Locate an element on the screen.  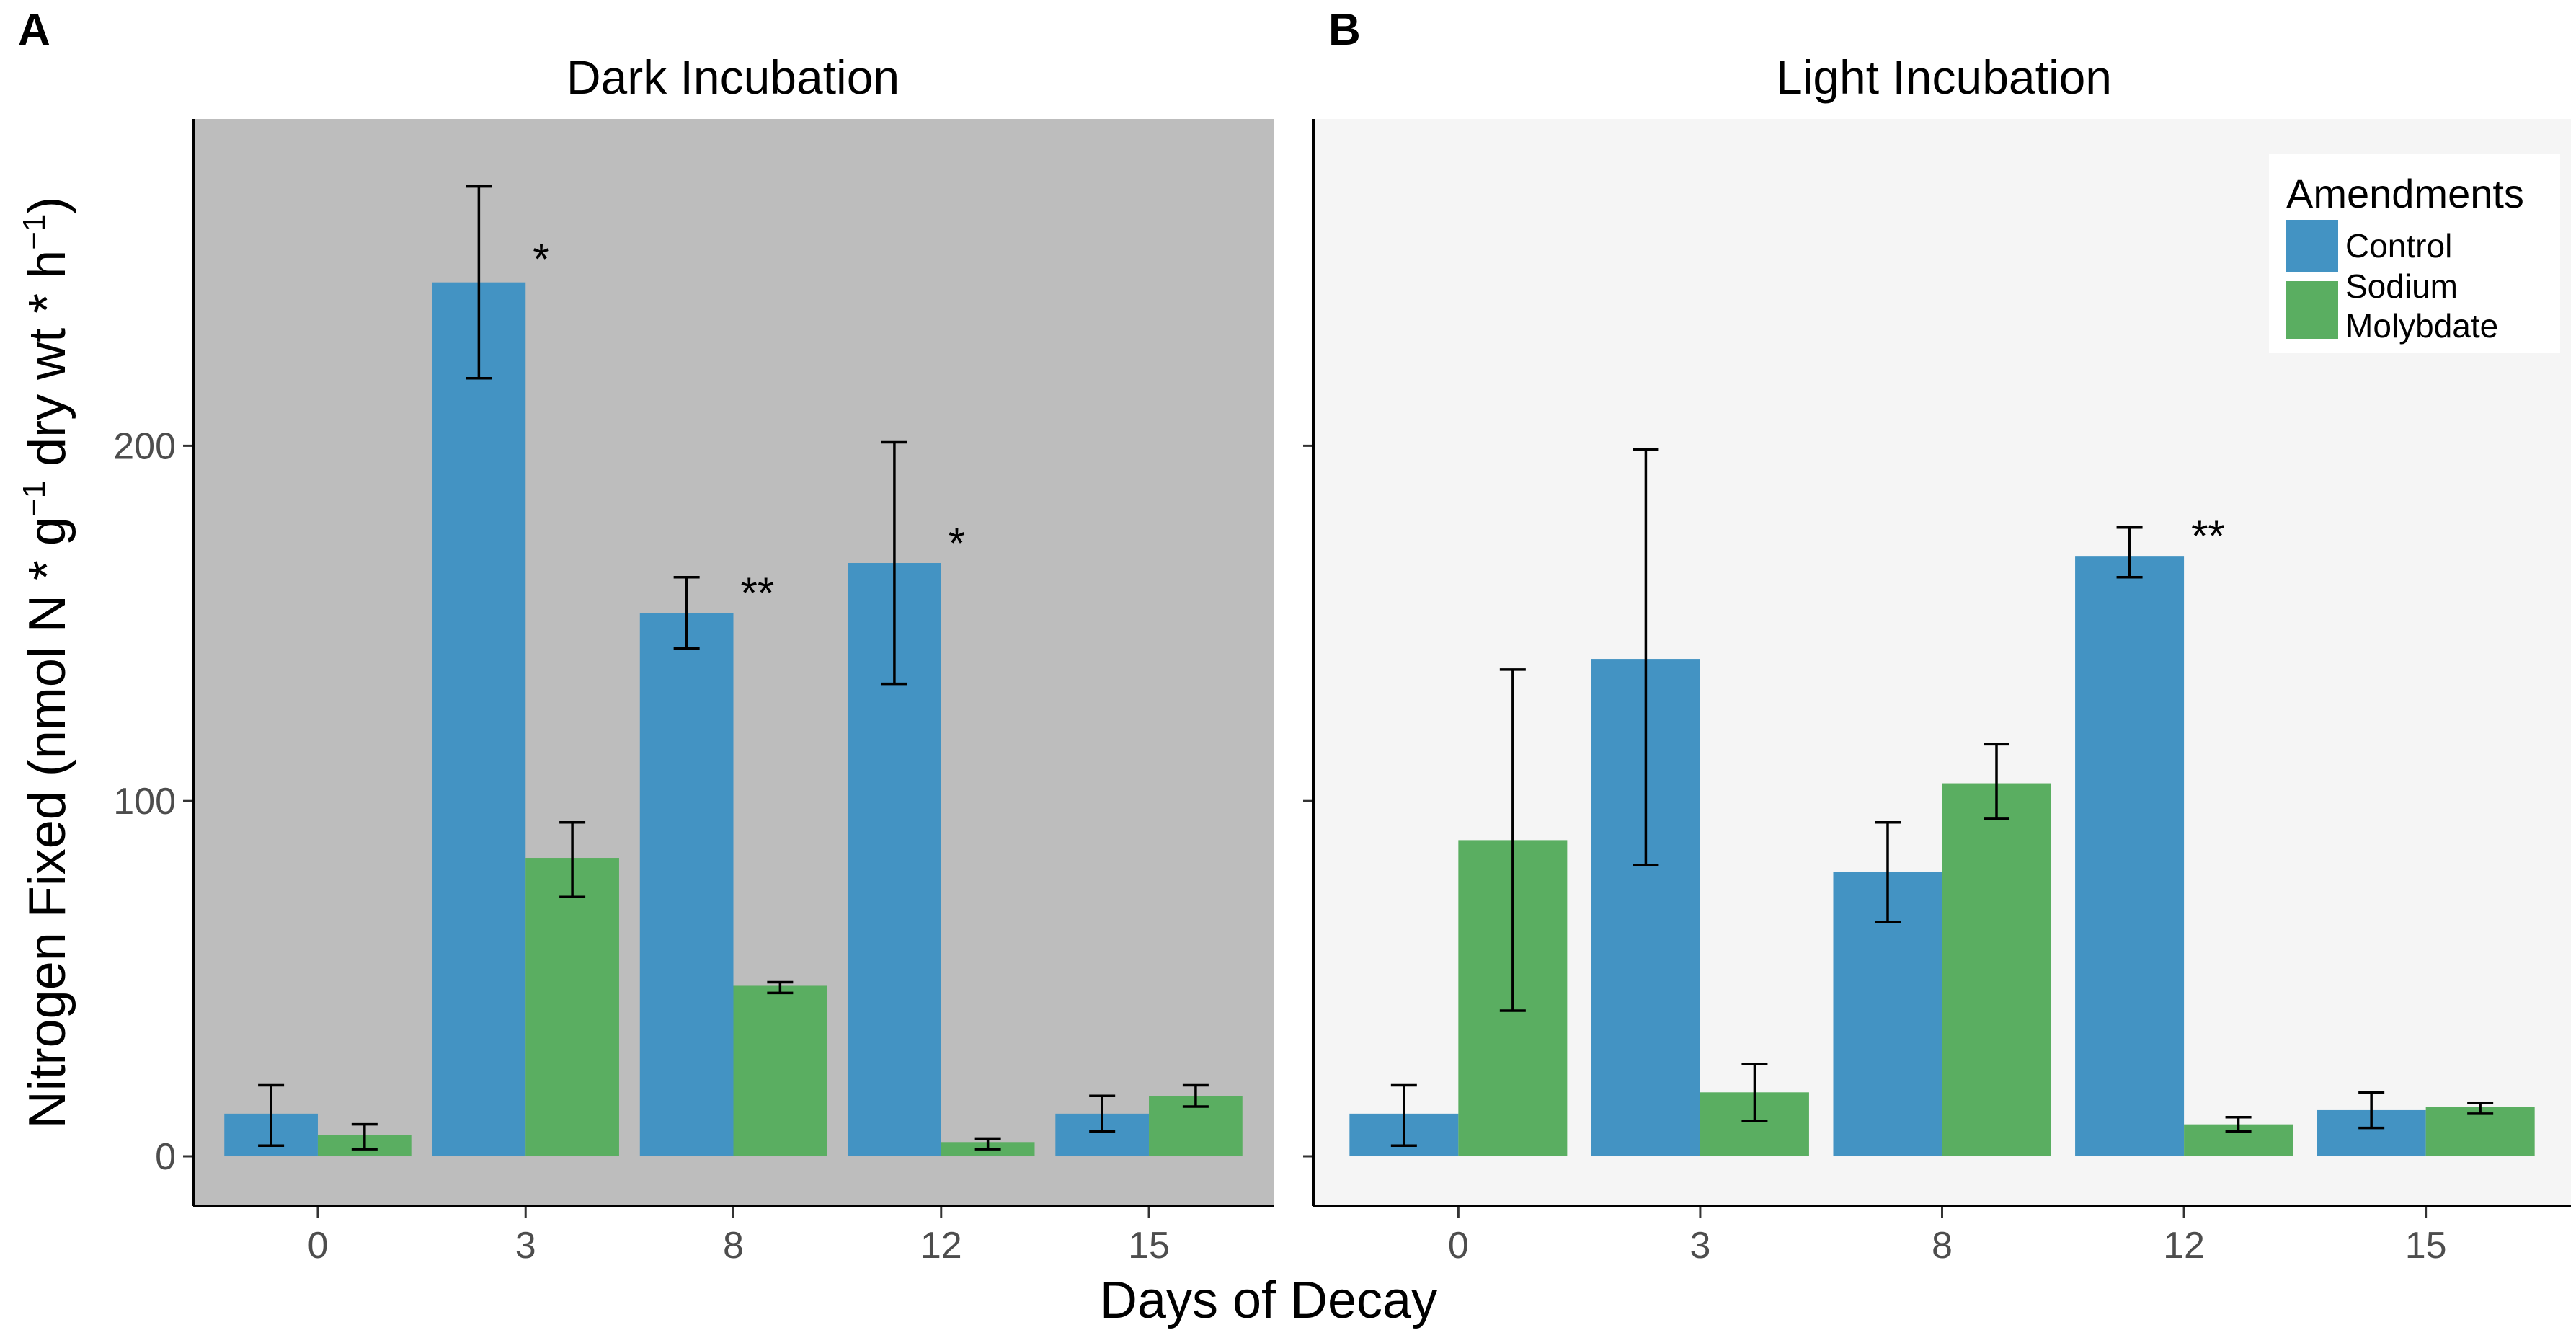
panel-b-x-tick-label: 12 is located at coordinates (2184, 1246).